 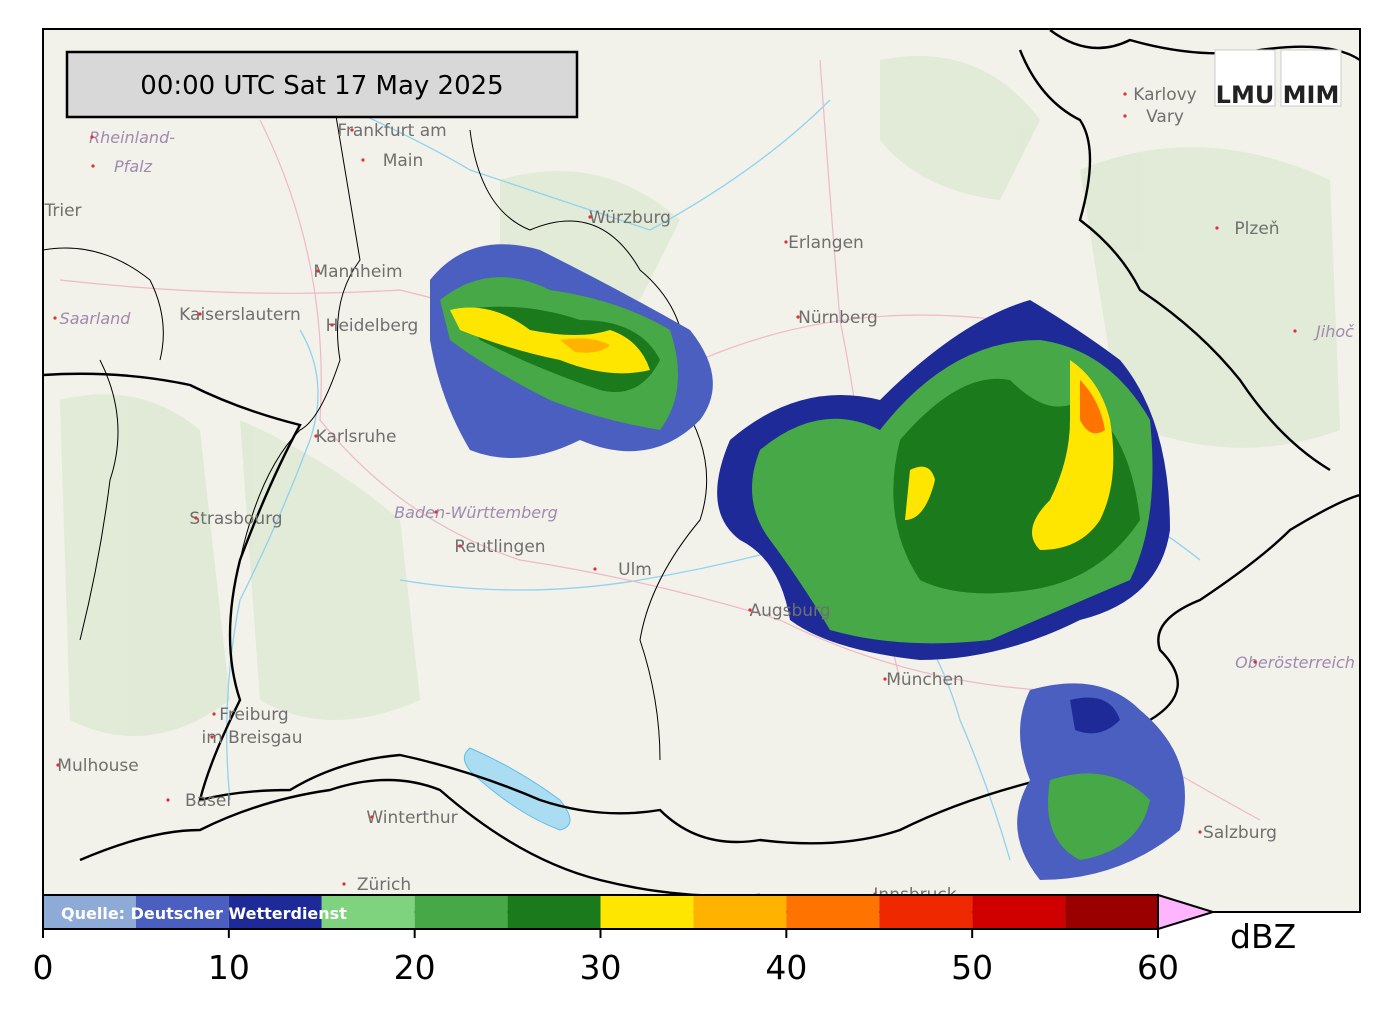 What do you see at coordinates (1158, 967) in the screenshot?
I see `colorbar-tick-label: 60` at bounding box center [1158, 967].